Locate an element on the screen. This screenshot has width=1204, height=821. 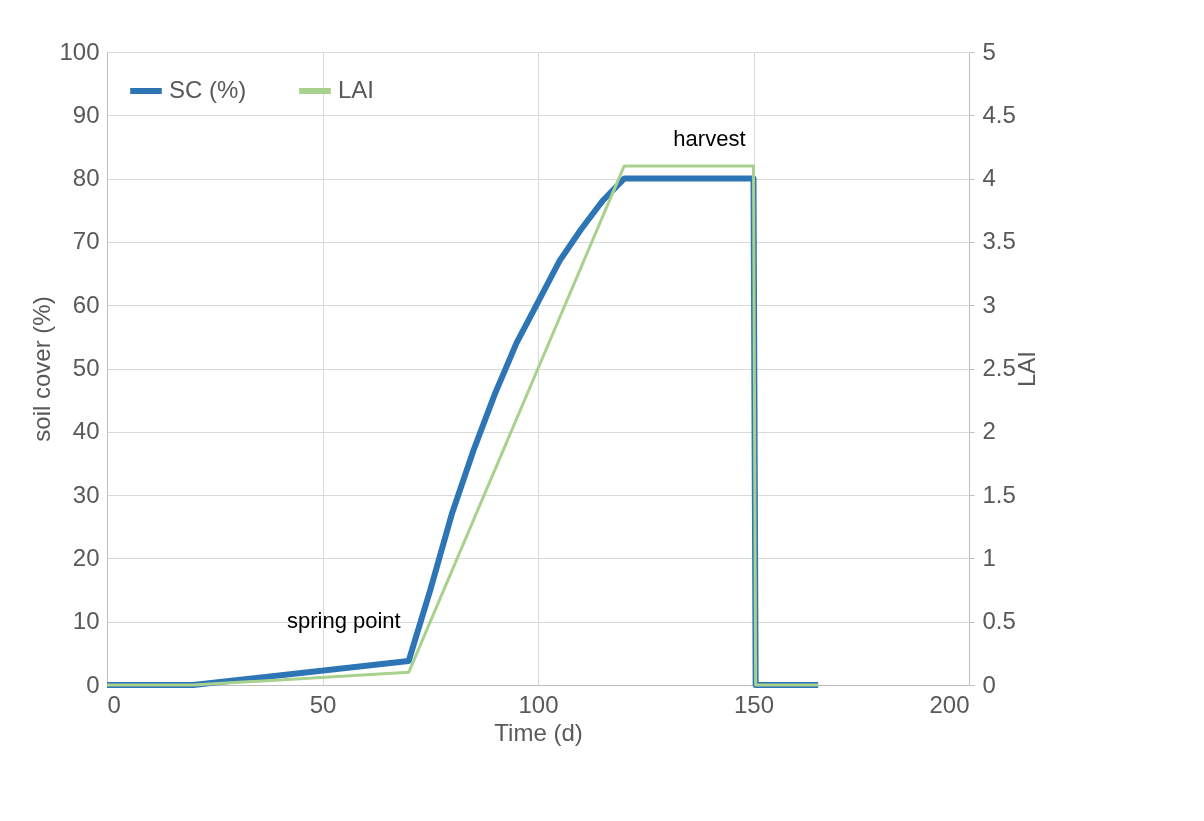
y-tick-label: 80 is located at coordinates (86, 178).